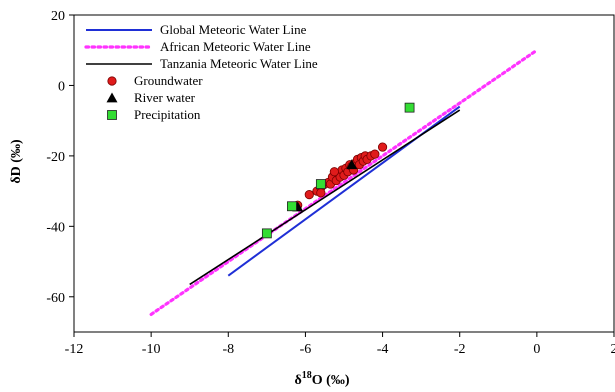 This screenshot has height=392, width=615. What do you see at coordinates (151, 349) in the screenshot?
I see `x-tick-label: -10` at bounding box center [151, 349].